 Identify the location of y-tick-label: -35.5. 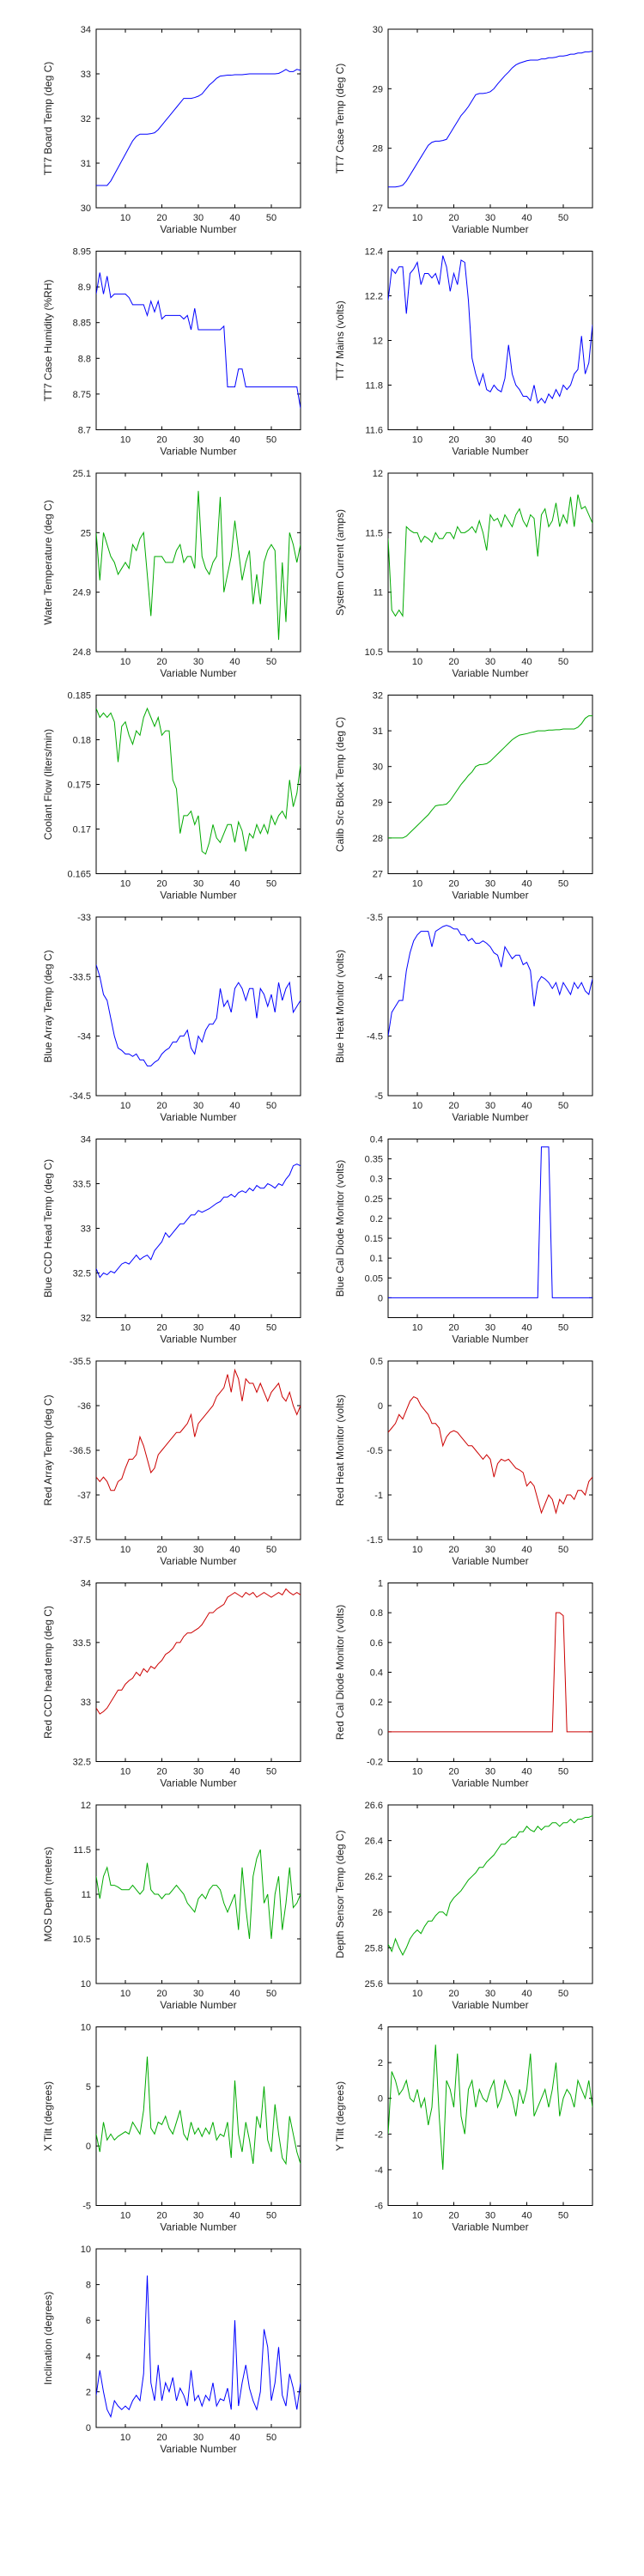
(80, 1362).